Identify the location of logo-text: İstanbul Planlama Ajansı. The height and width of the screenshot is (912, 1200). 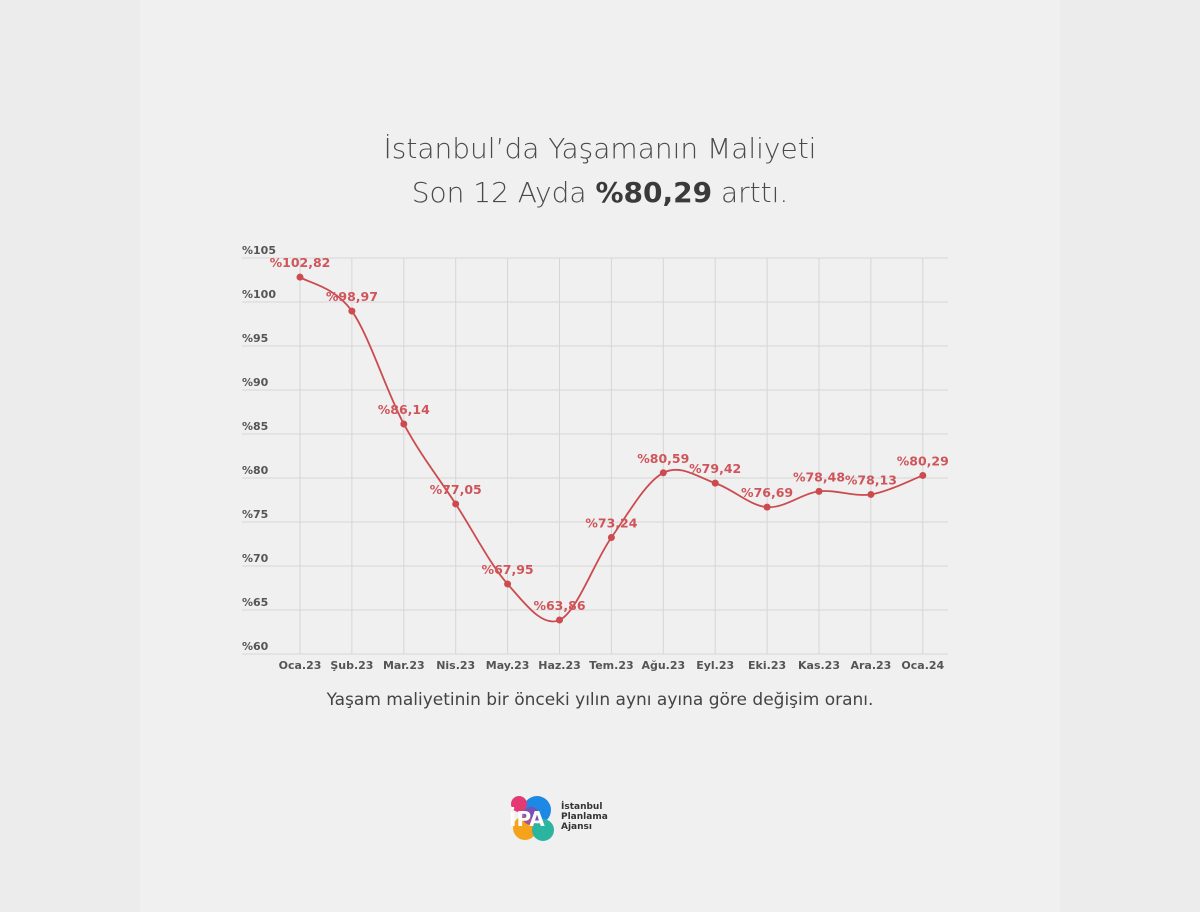
(584, 817).